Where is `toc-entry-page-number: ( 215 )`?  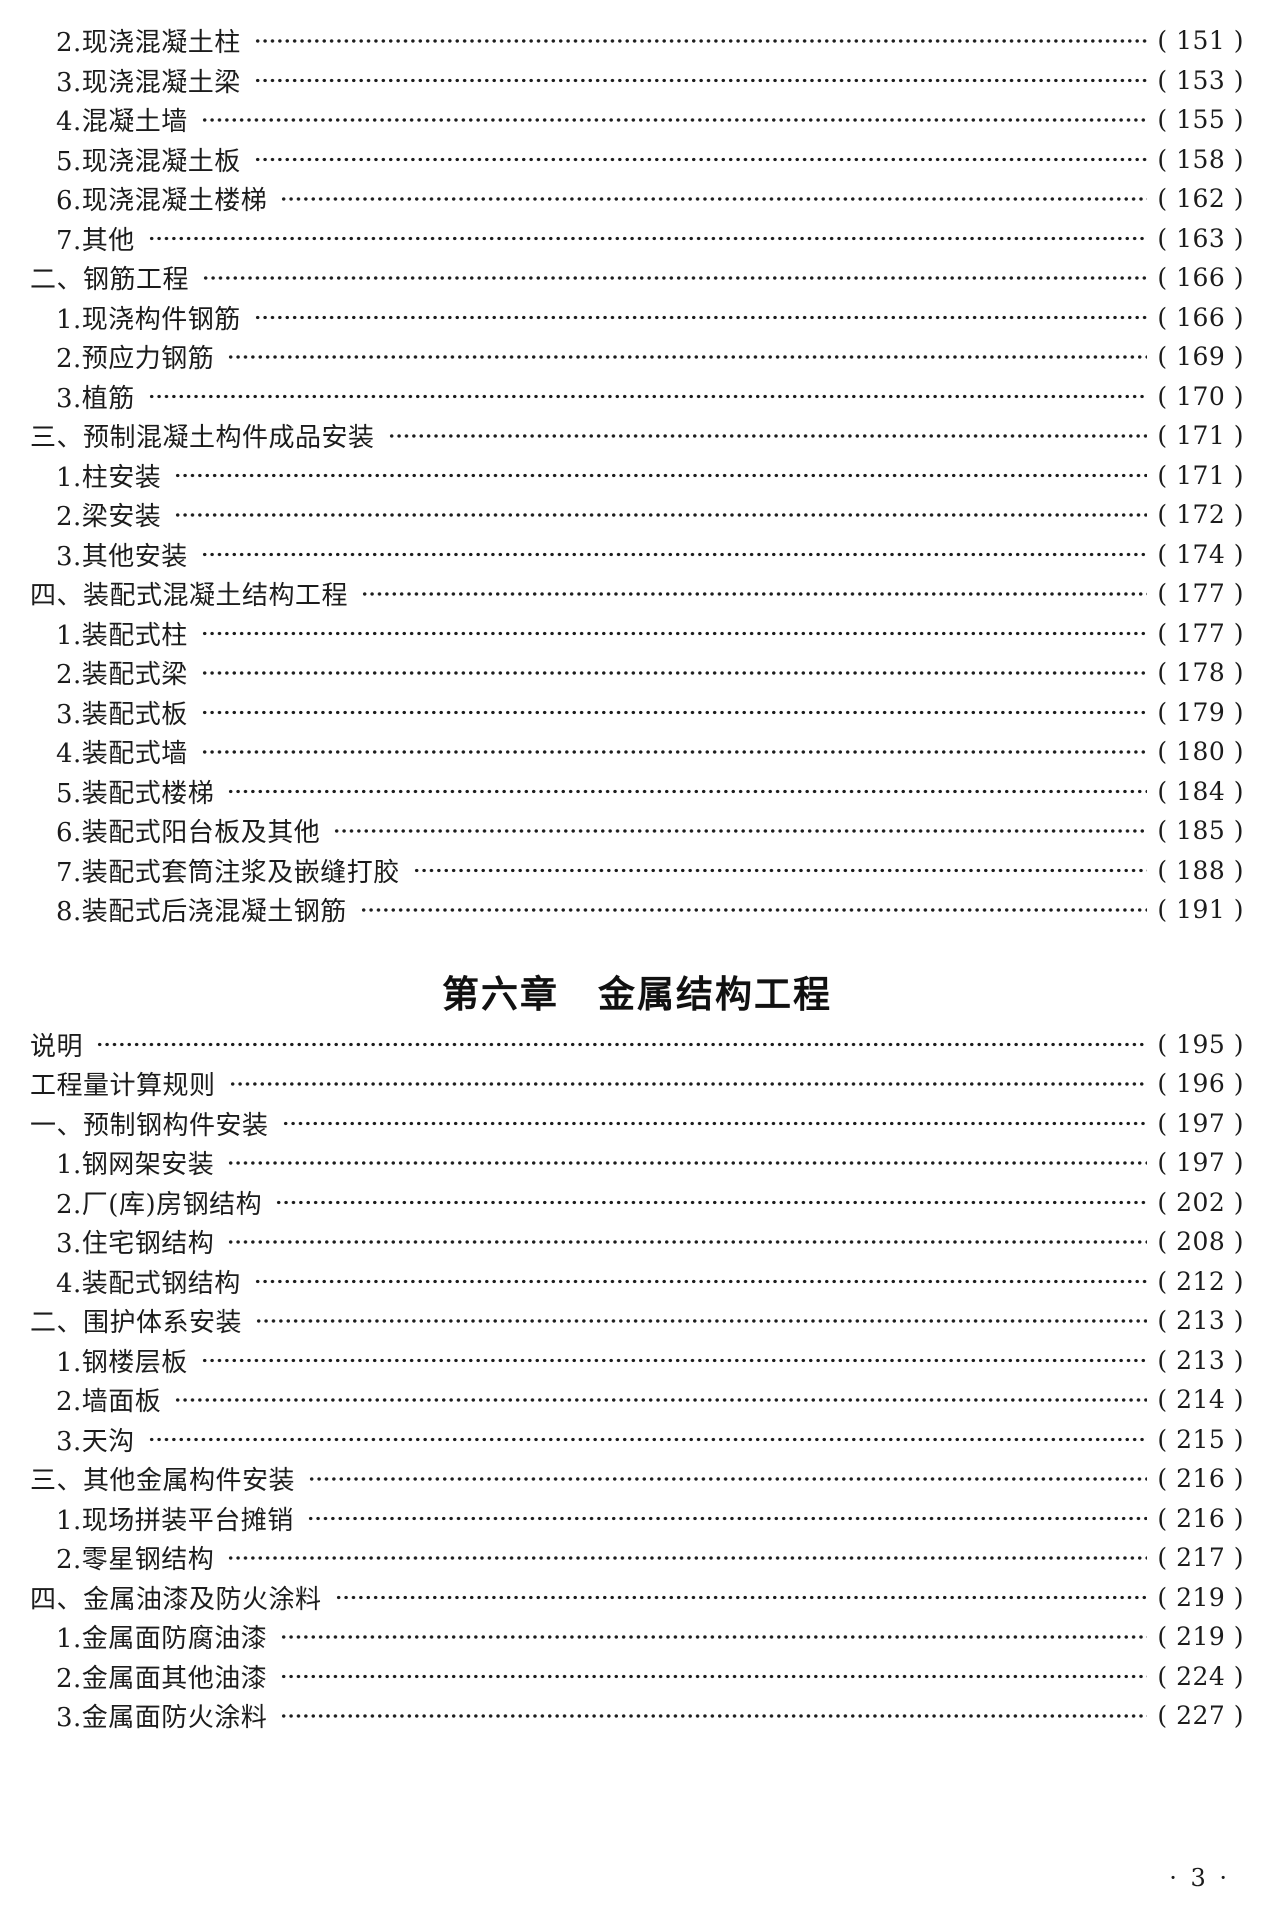 toc-entry-page-number: ( 215 ) is located at coordinates (1200, 1439).